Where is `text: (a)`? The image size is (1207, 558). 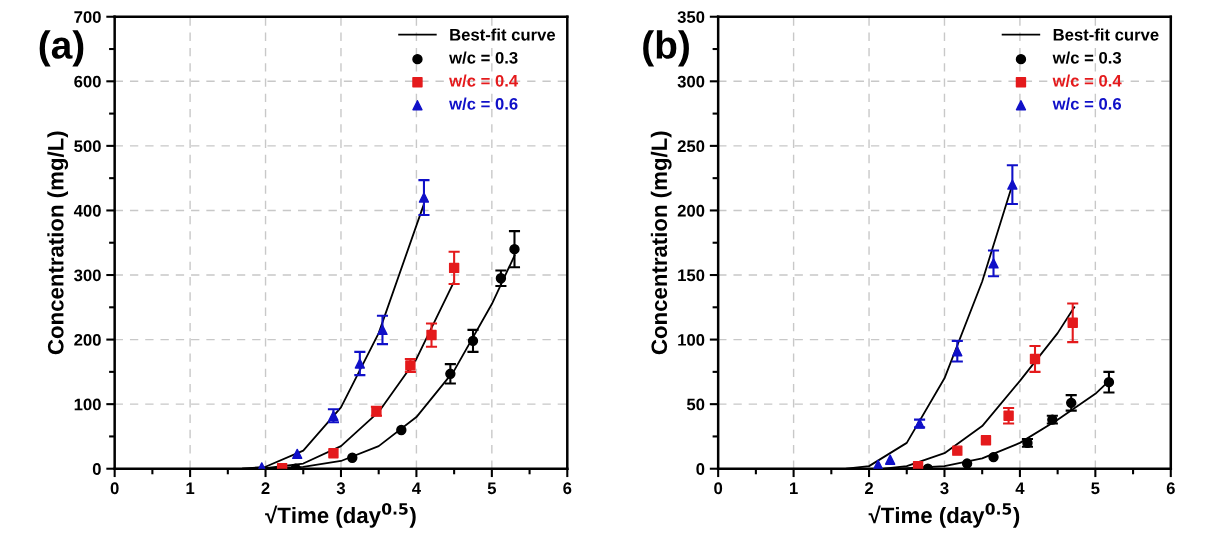 text: (a) is located at coordinates (61, 48).